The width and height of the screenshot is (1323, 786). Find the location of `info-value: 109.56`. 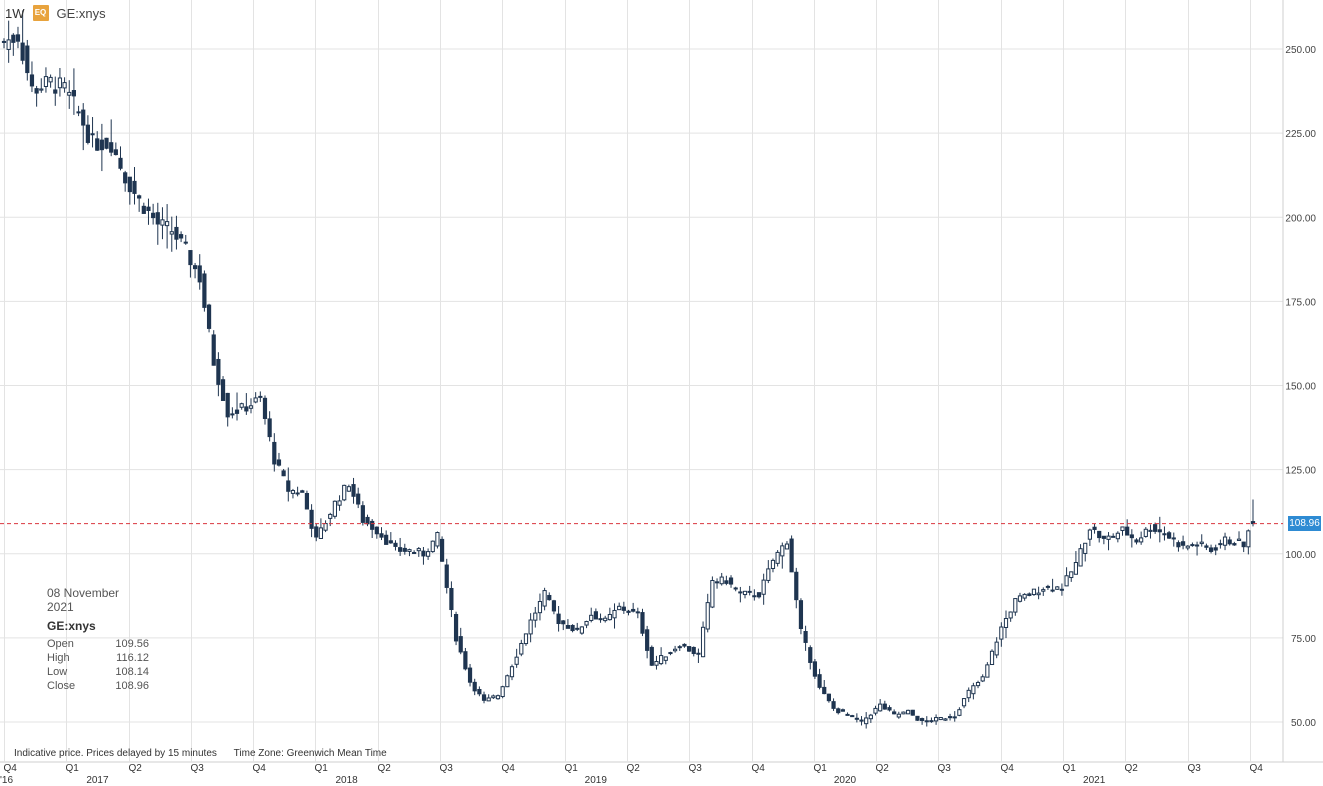

info-value: 109.56 is located at coordinates (132, 644).